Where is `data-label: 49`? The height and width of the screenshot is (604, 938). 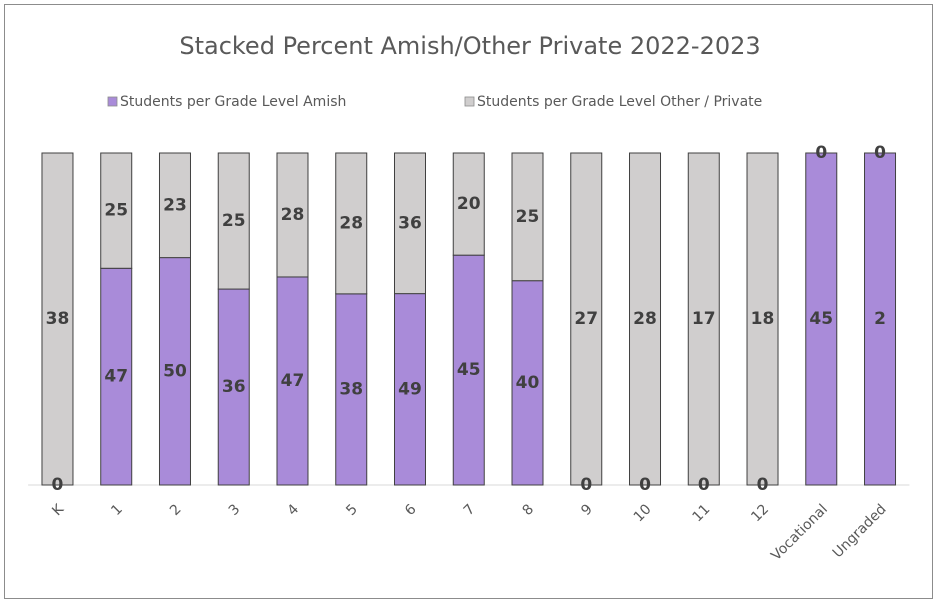
data-label: 49 is located at coordinates (410, 389).